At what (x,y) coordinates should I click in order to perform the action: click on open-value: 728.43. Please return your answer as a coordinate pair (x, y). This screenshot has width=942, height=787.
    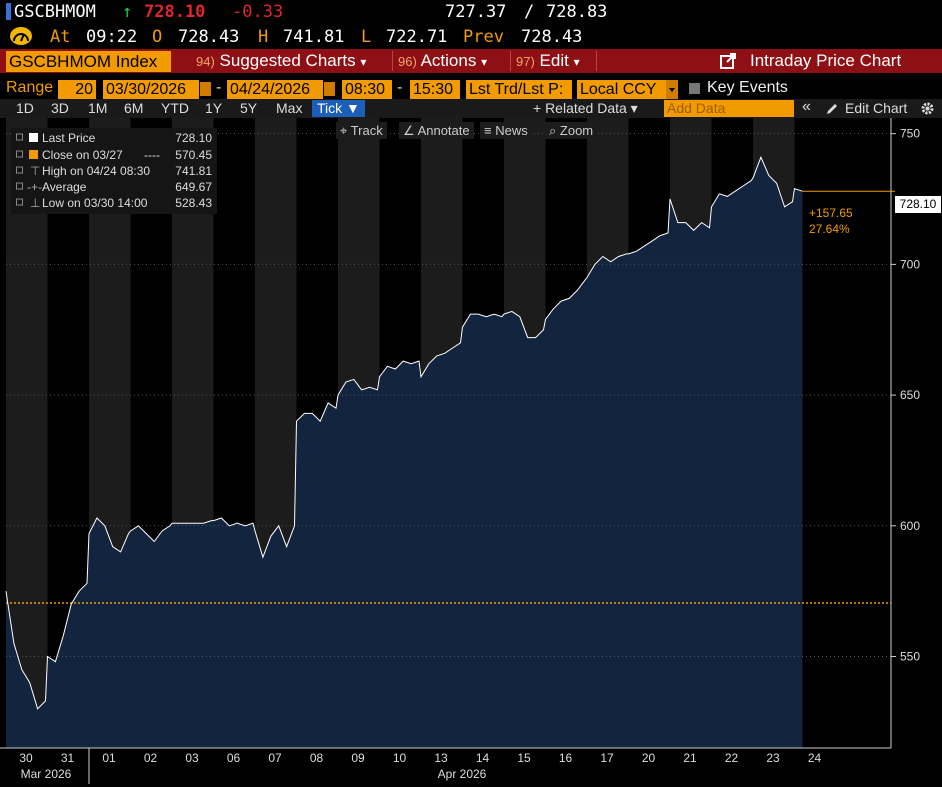
    Looking at the image, I should click on (209, 37).